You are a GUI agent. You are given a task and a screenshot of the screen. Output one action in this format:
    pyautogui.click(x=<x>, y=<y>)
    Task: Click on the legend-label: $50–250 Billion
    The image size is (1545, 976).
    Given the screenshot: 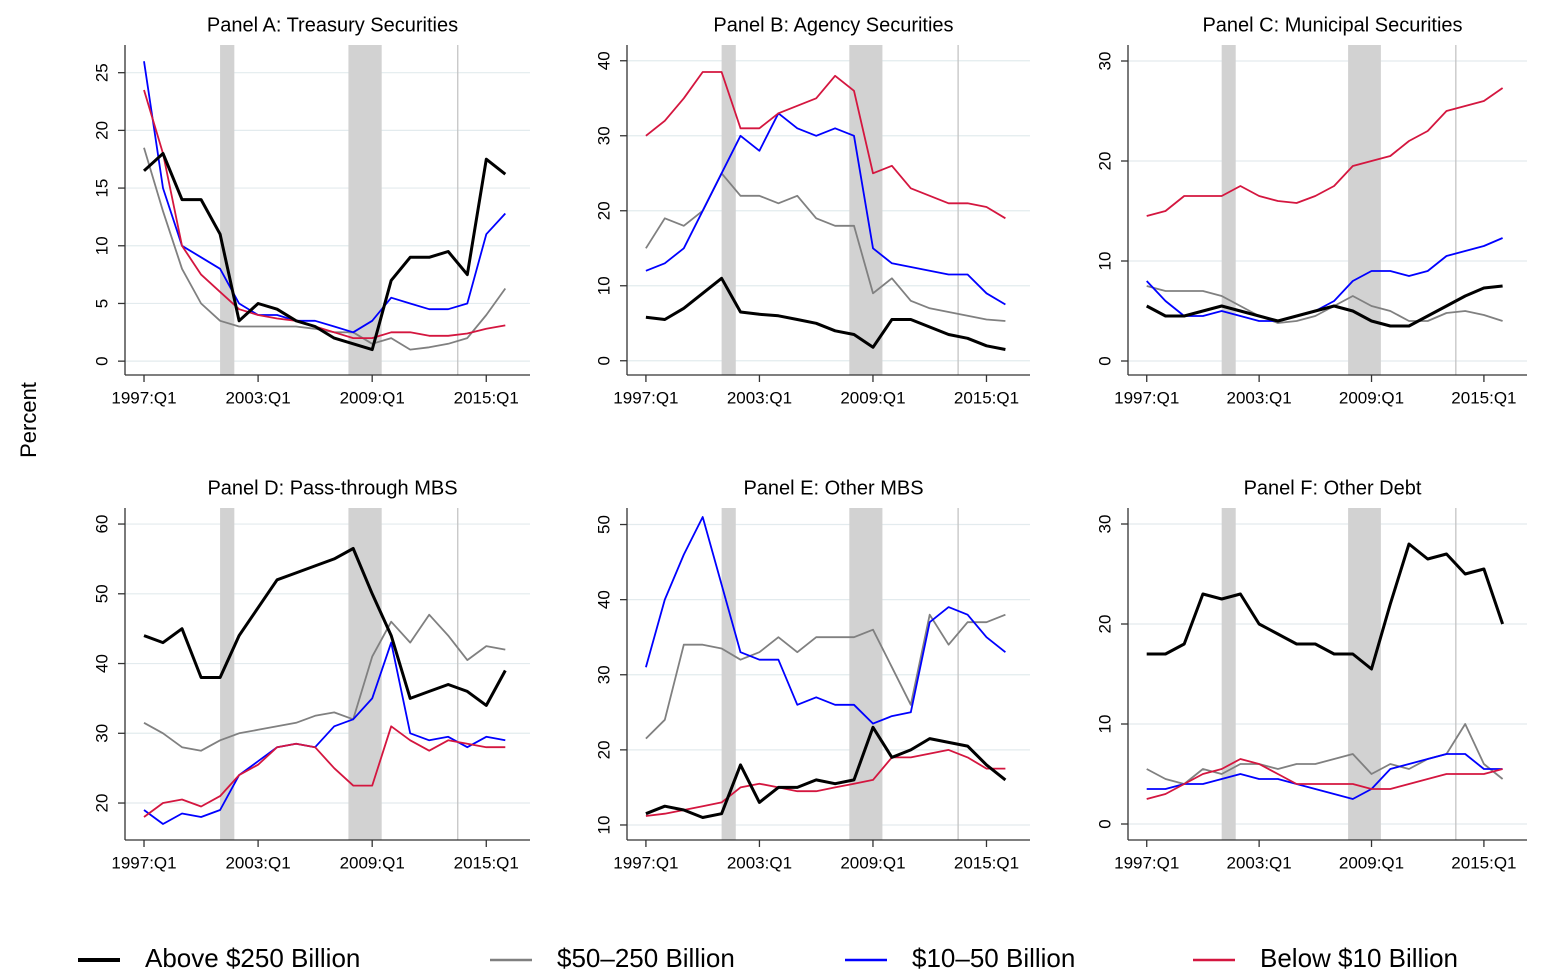 What is the action you would take?
    pyautogui.click(x=646, y=958)
    